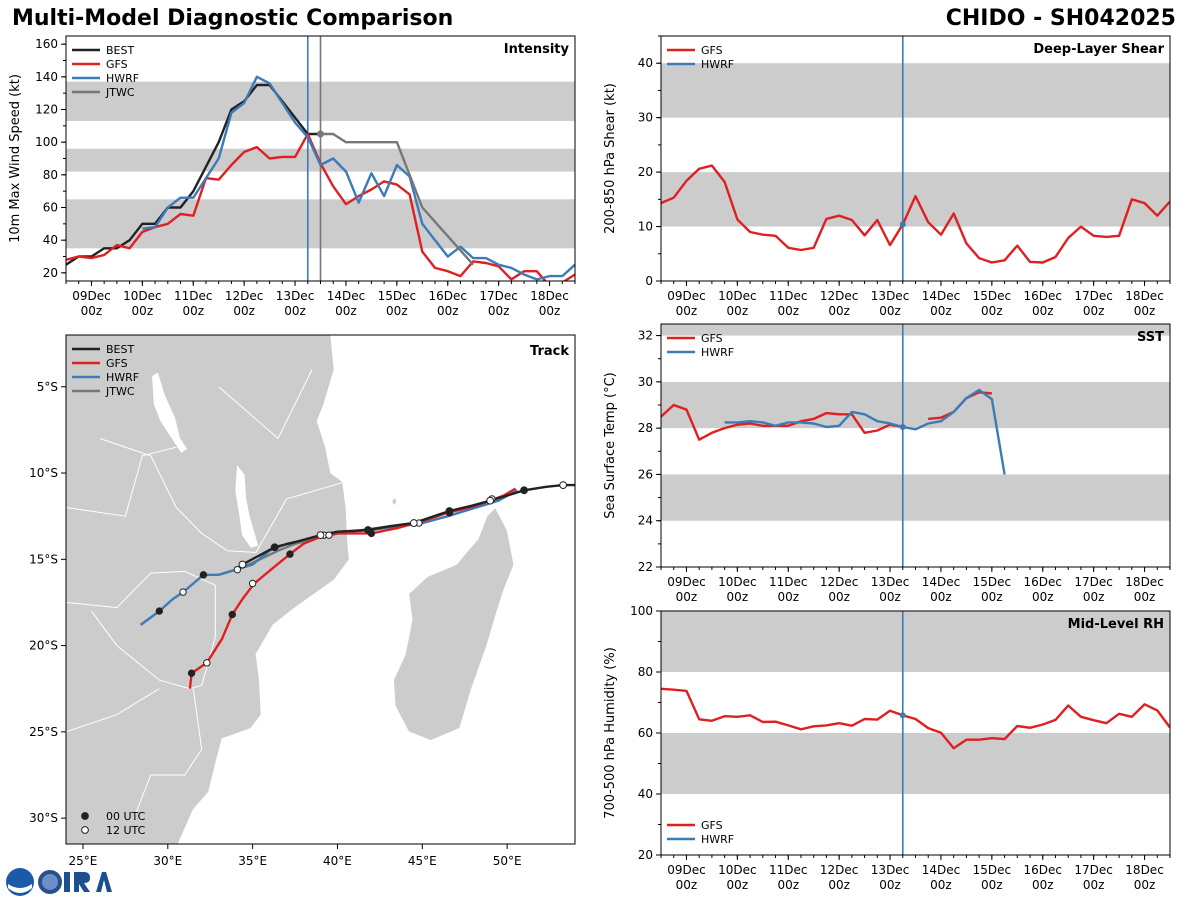  Describe the element at coordinates (915, 718) in the screenshot. I see `rh-series-gfs` at that location.